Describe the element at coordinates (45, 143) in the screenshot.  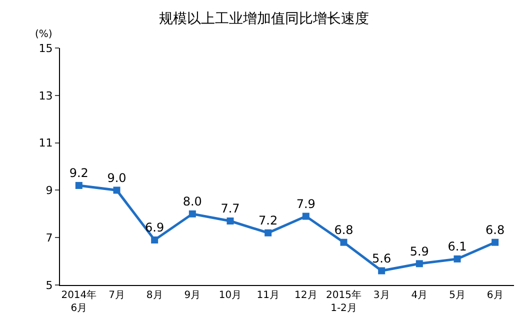
I see `y-tick-label: 11` at that location.